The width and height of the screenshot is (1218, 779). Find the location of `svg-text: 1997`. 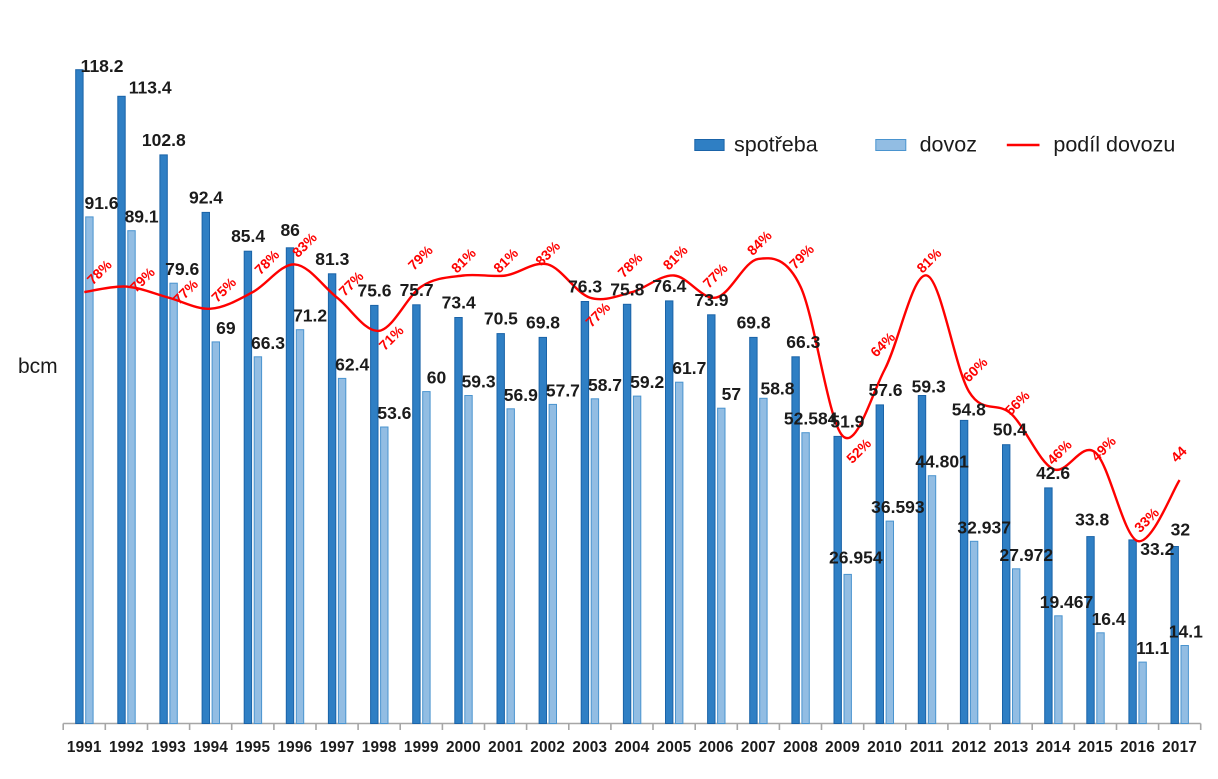

svg-text: 1997 is located at coordinates (337, 747).